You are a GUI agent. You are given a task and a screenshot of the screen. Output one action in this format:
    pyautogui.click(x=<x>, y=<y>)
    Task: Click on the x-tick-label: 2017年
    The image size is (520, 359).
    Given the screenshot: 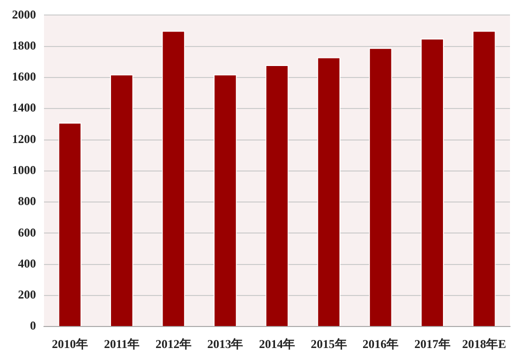 What is the action you would take?
    pyautogui.click(x=432, y=343)
    